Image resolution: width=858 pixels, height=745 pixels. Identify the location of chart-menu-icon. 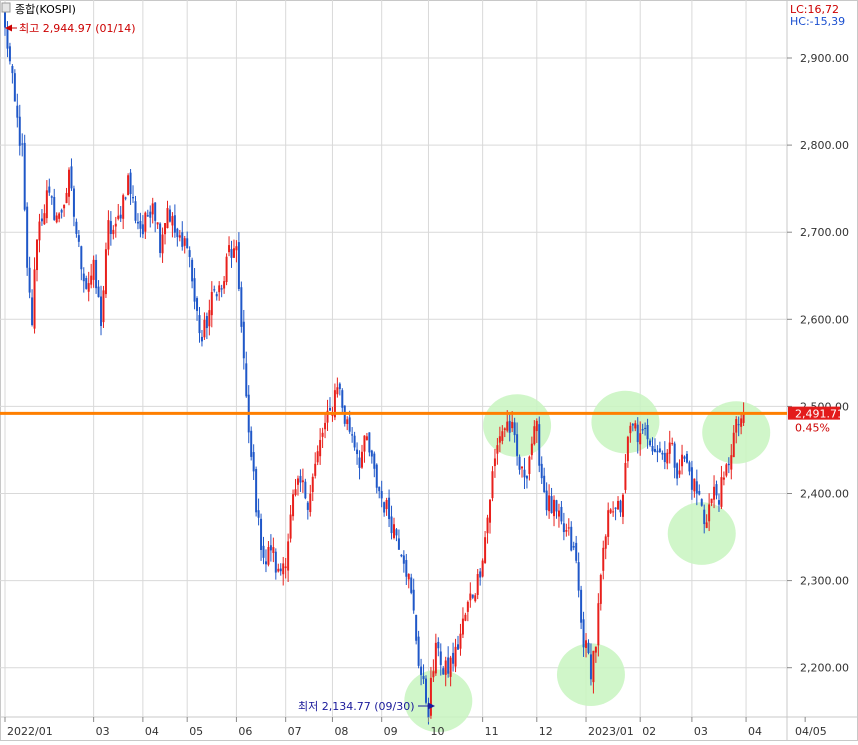
(6, 7).